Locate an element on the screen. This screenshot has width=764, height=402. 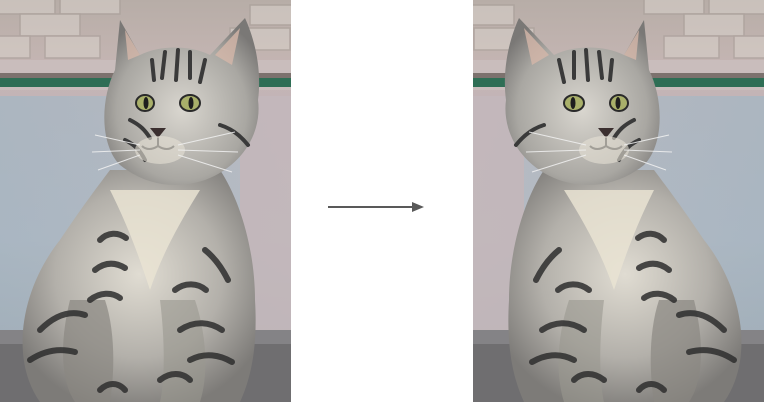
transform-arrow is located at coordinates (376, 207).